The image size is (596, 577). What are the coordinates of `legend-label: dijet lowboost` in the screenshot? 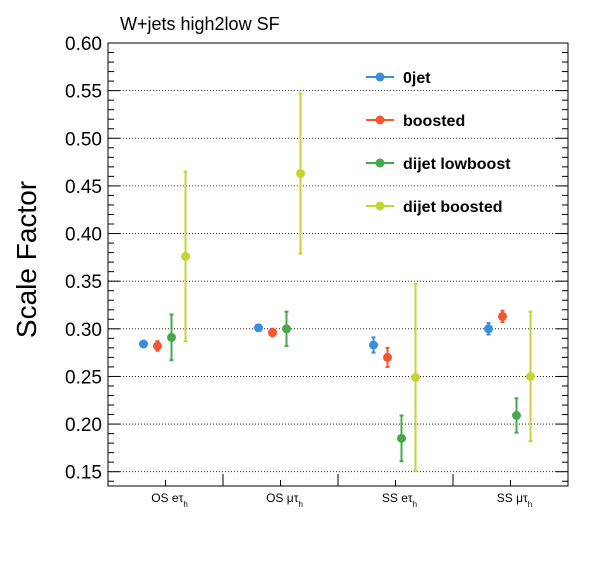 It's located at (457, 164).